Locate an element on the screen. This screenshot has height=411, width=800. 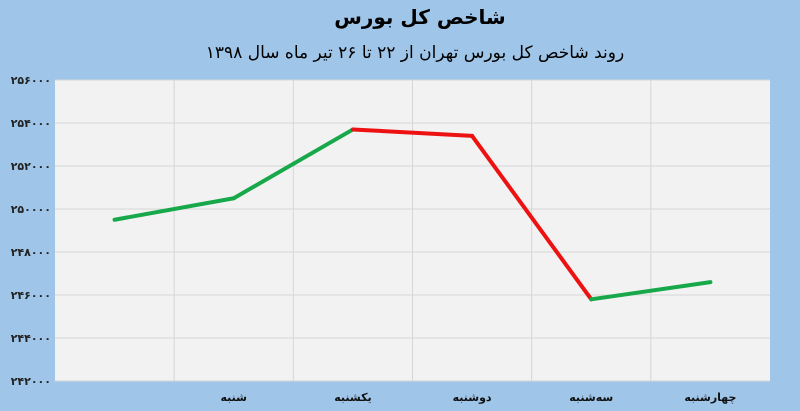
y-tick-label: ۲۴۴۰۰۰ is located at coordinates (31, 338).